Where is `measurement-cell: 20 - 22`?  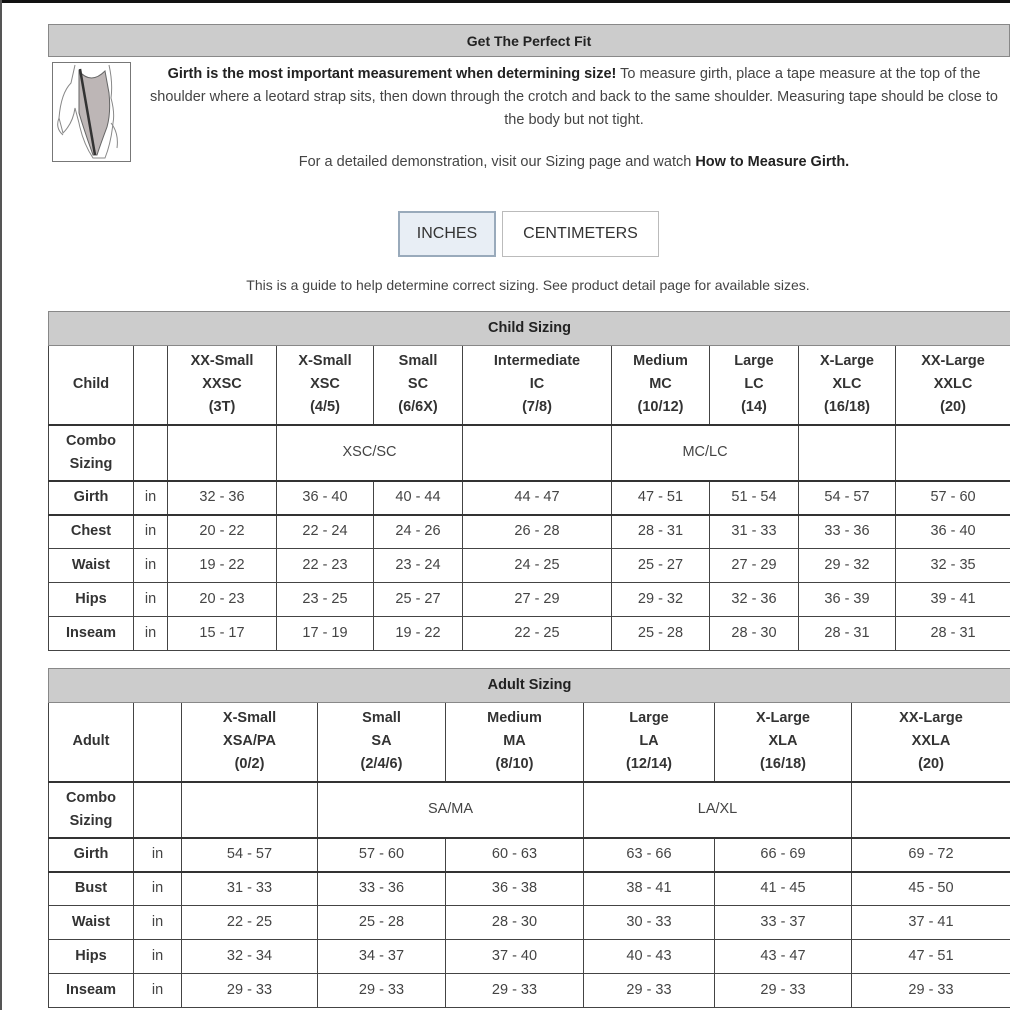
measurement-cell: 20 - 22 is located at coordinates (222, 531).